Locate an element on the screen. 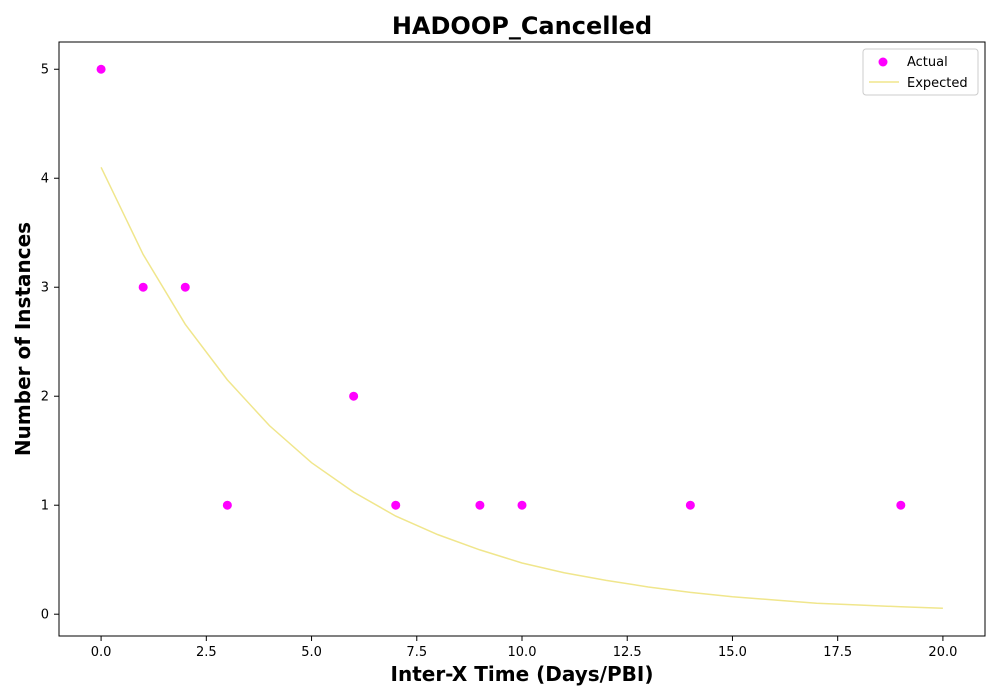 This screenshot has width=1000, height=700. legend-actual-marker is located at coordinates (883, 62).